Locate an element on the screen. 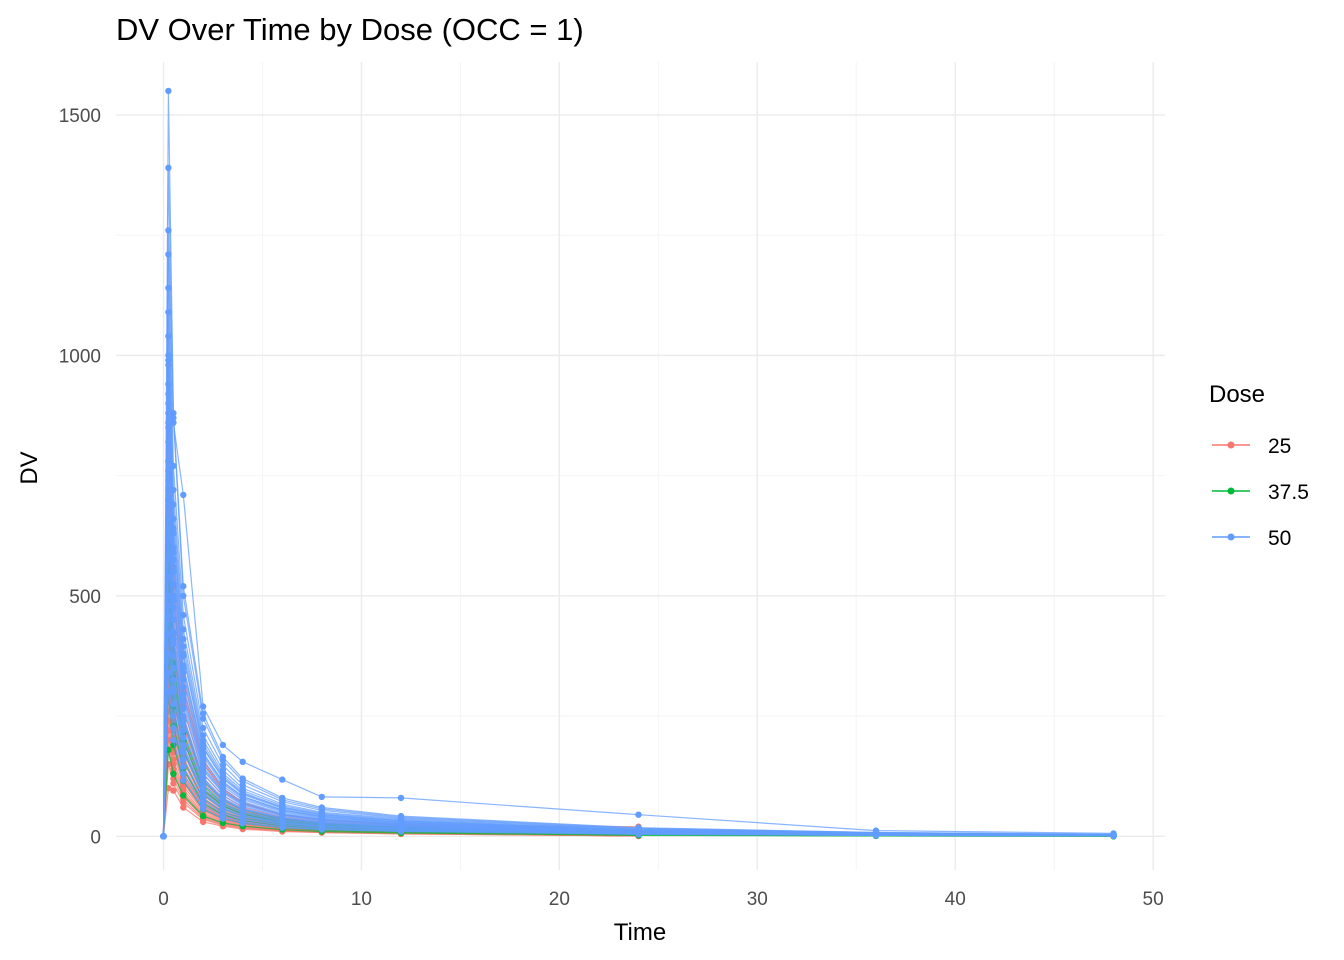 The height and width of the screenshot is (960, 1344). y-tick-label: 1500 is located at coordinates (80, 116).